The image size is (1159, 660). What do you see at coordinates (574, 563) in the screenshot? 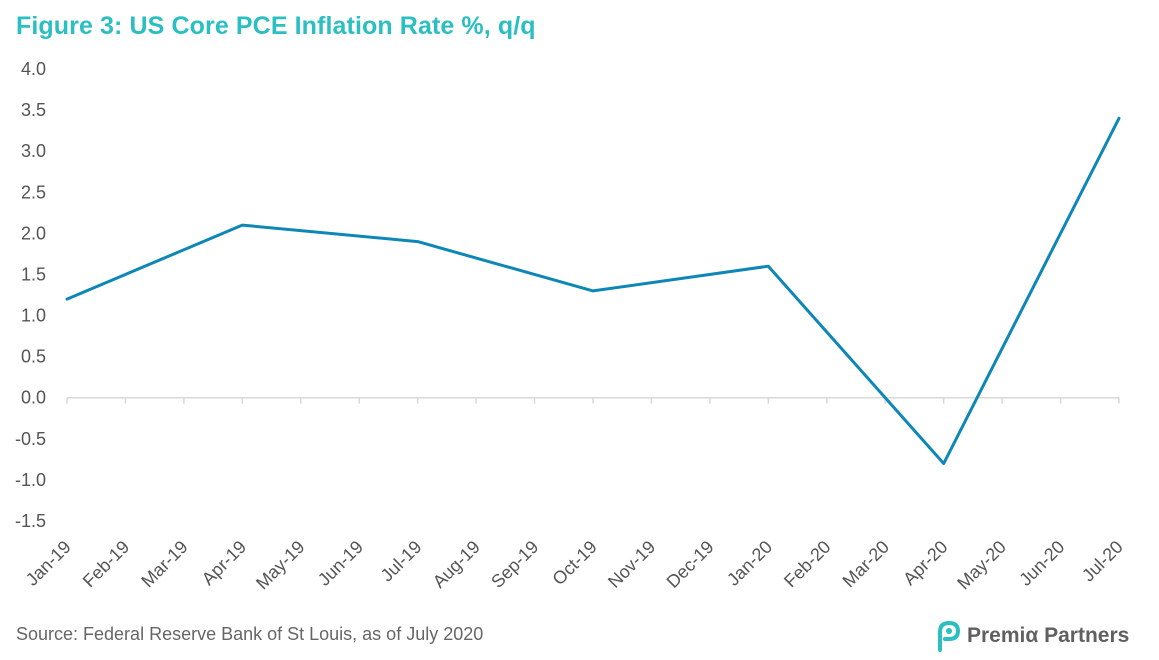
I see `x-tick-label: Oct-19` at bounding box center [574, 563].